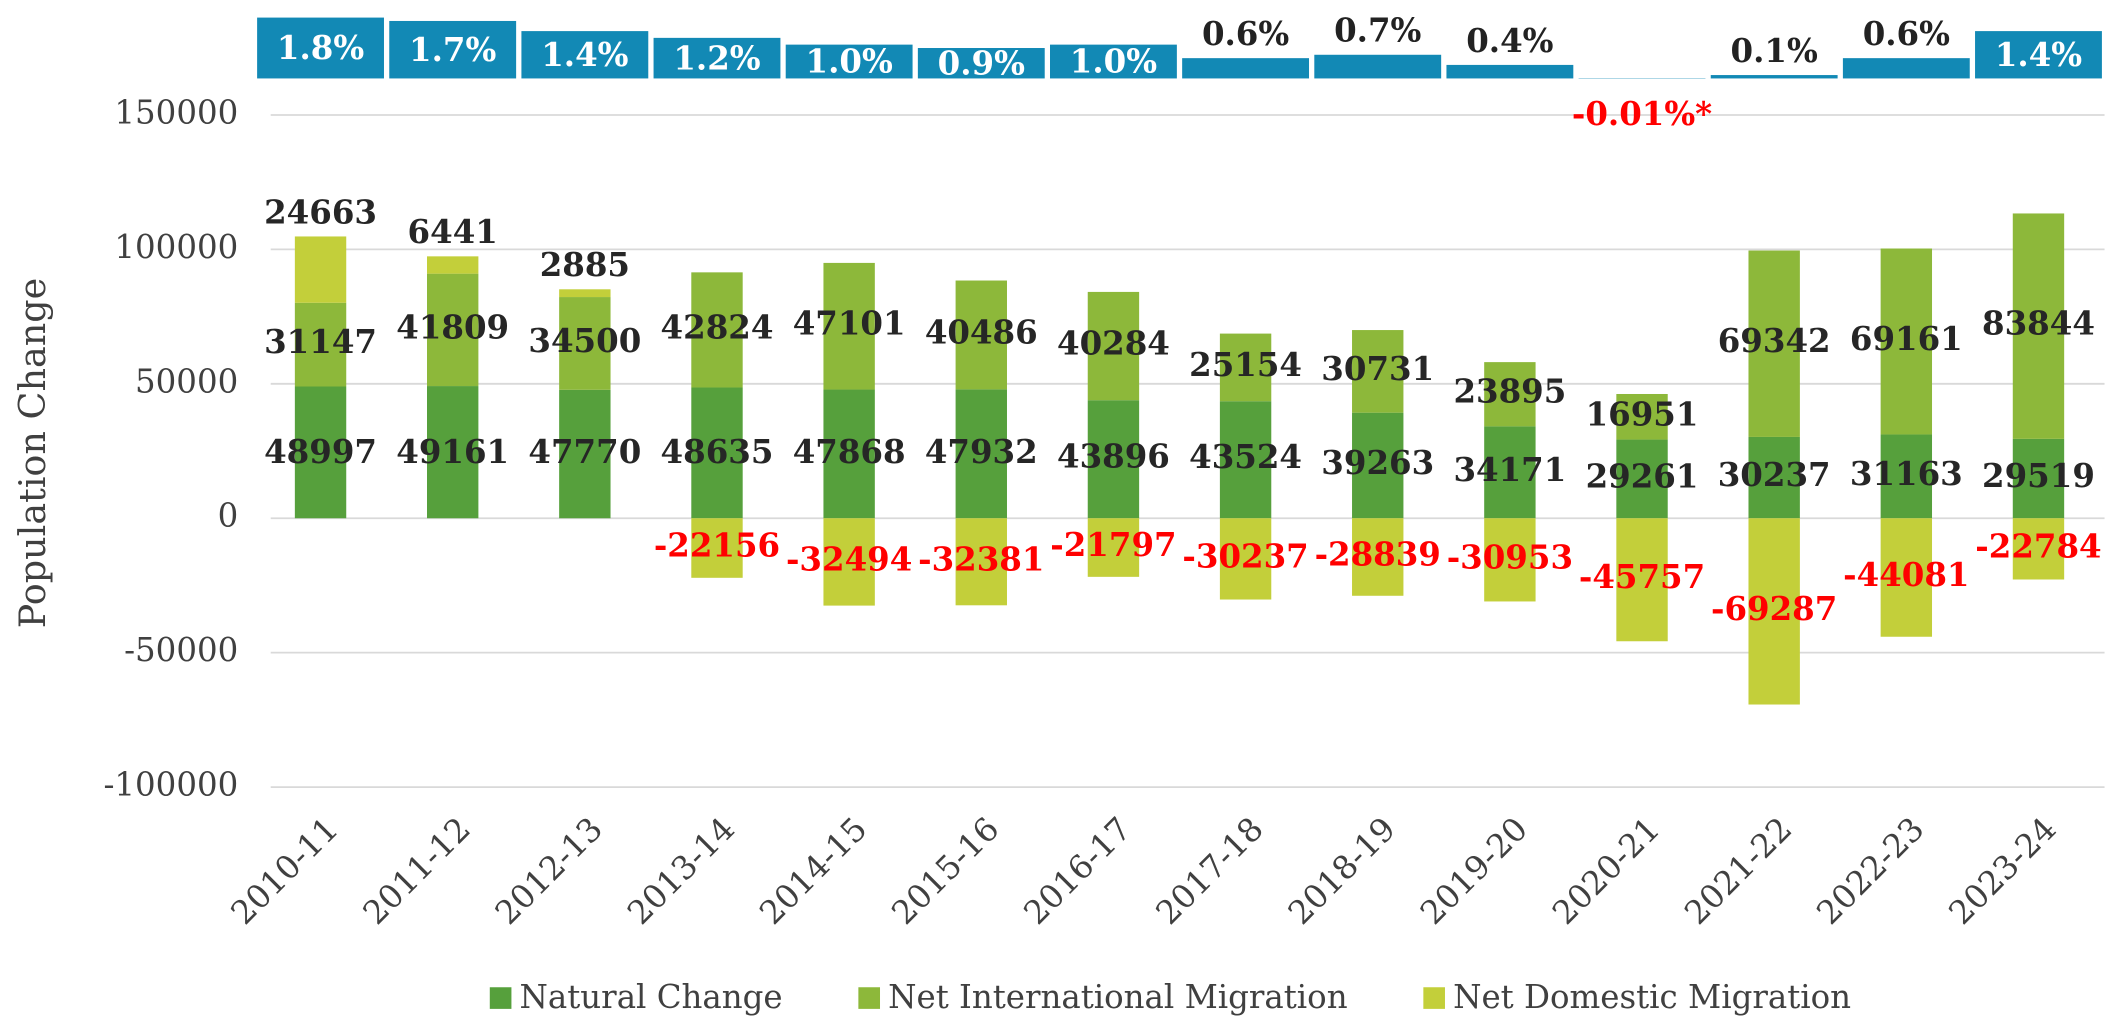  What do you see at coordinates (1906, 575) in the screenshot?
I see `data-label: -44081` at bounding box center [1906, 575].